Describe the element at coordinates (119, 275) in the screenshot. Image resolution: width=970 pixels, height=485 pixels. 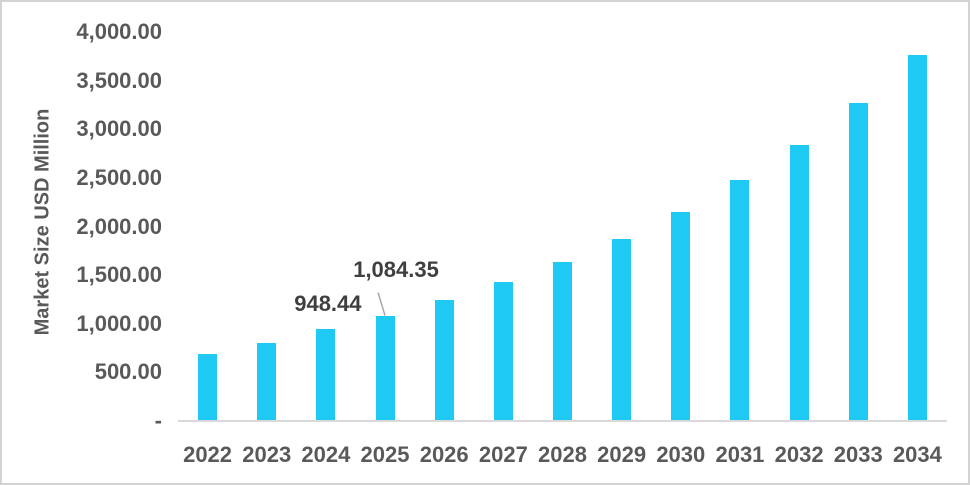
I see `y-tick-label: 1,500.00` at that location.